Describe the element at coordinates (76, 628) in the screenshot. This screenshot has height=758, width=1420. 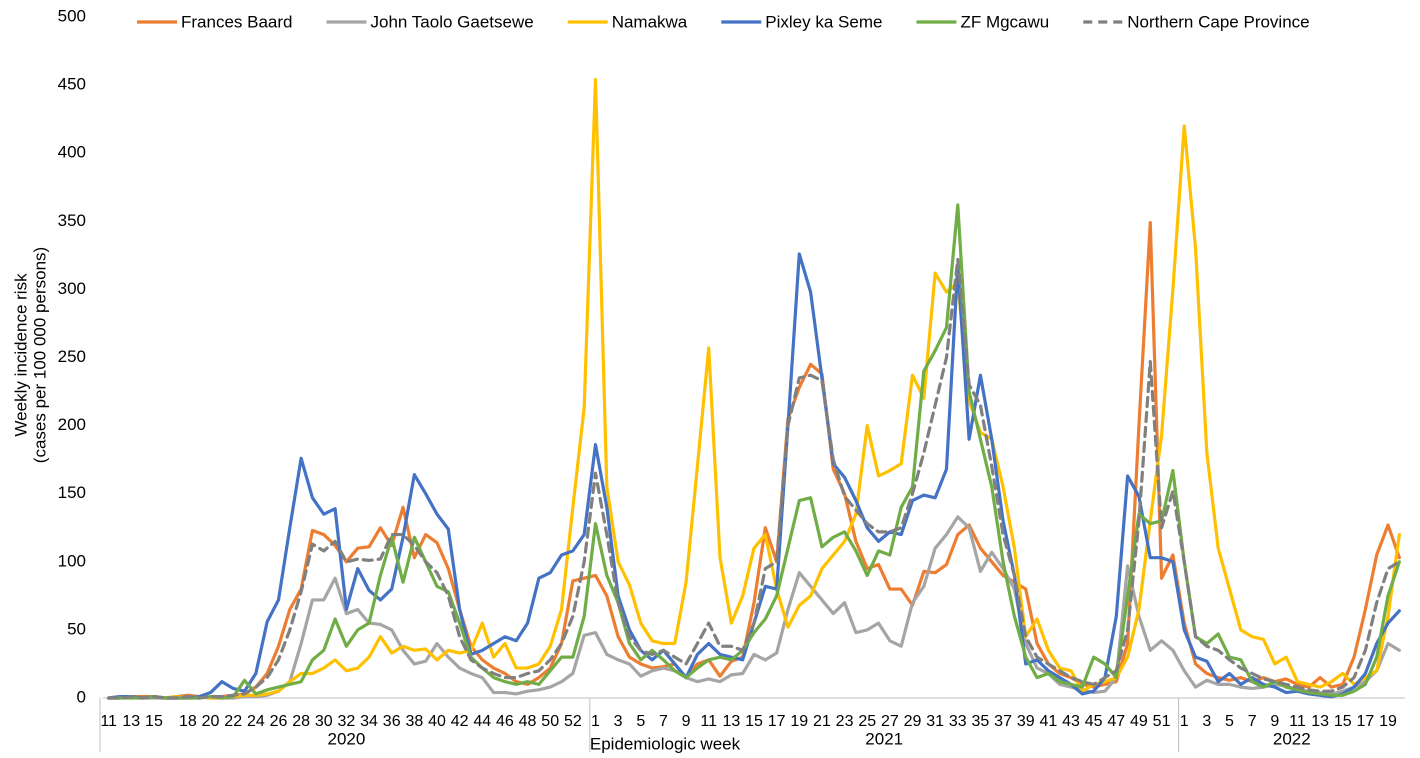
I see `y-tick-label: 50` at that location.